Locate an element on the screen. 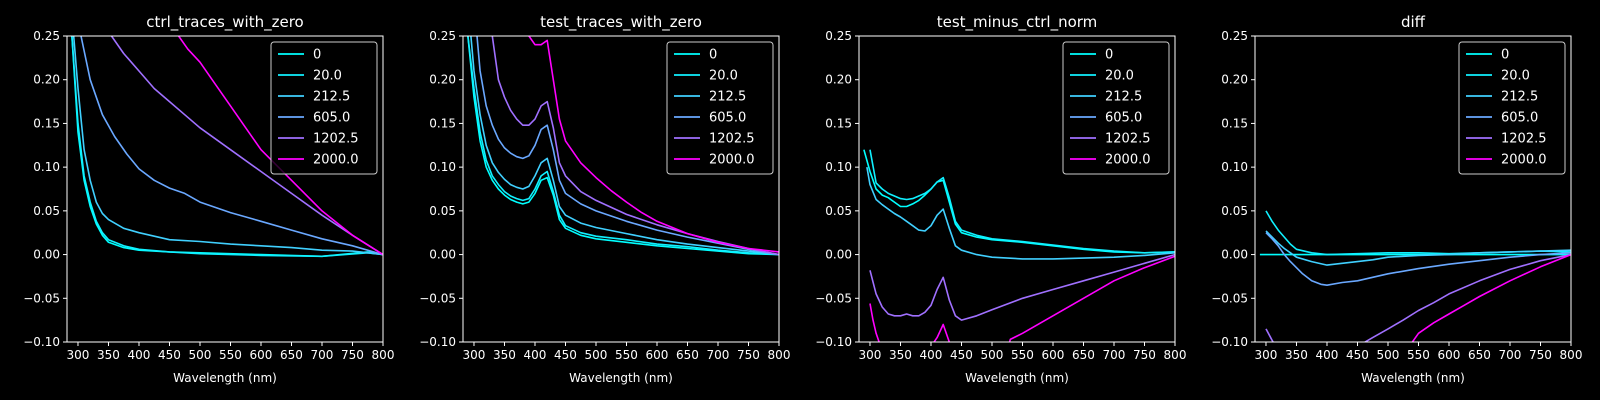 The width and height of the screenshot is (1600, 400). chart-title: test_traces_with_zero is located at coordinates (621, 22).